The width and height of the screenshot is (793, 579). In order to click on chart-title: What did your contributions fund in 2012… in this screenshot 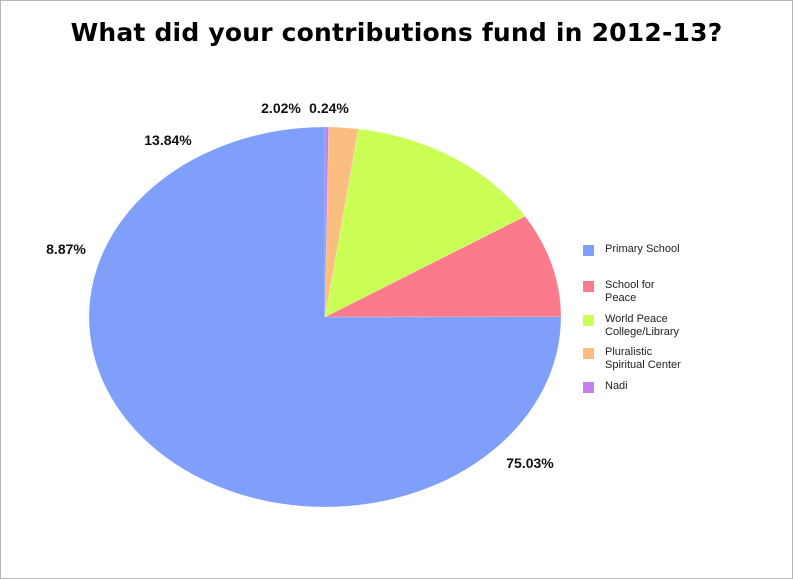, I will do `click(396, 32)`.